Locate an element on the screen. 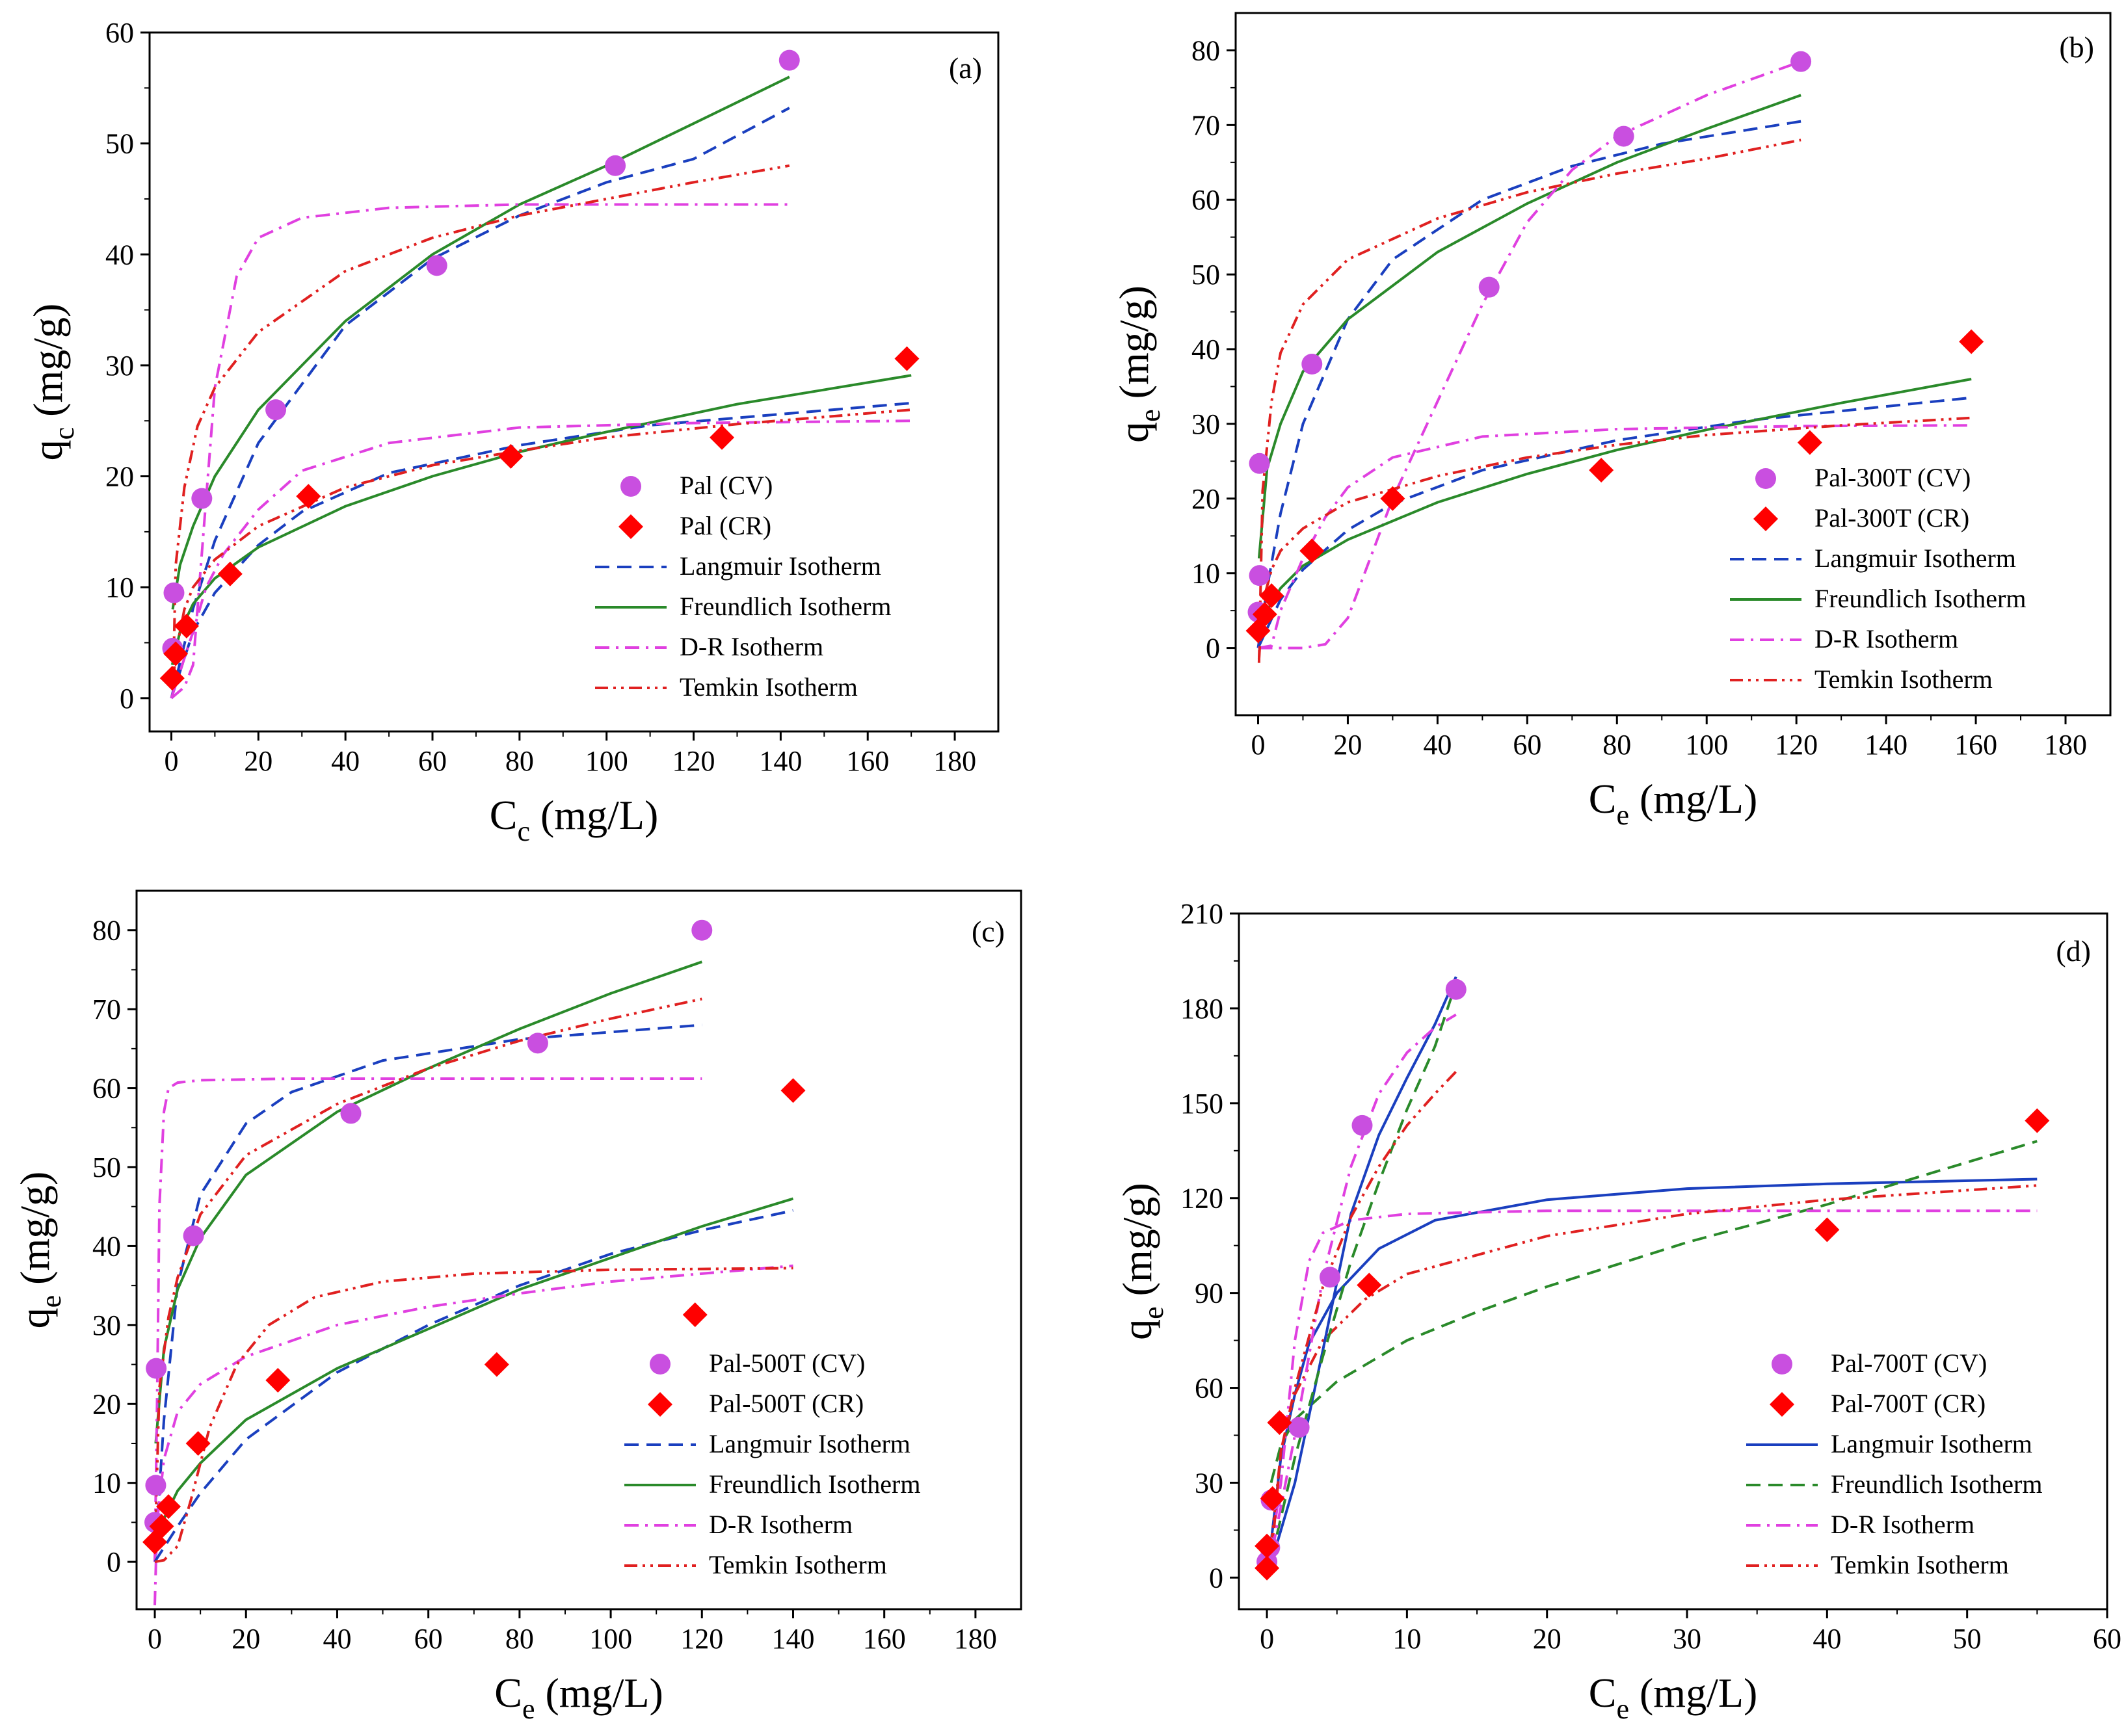  fit-curve-langmuir is located at coordinates (1361, 1277).